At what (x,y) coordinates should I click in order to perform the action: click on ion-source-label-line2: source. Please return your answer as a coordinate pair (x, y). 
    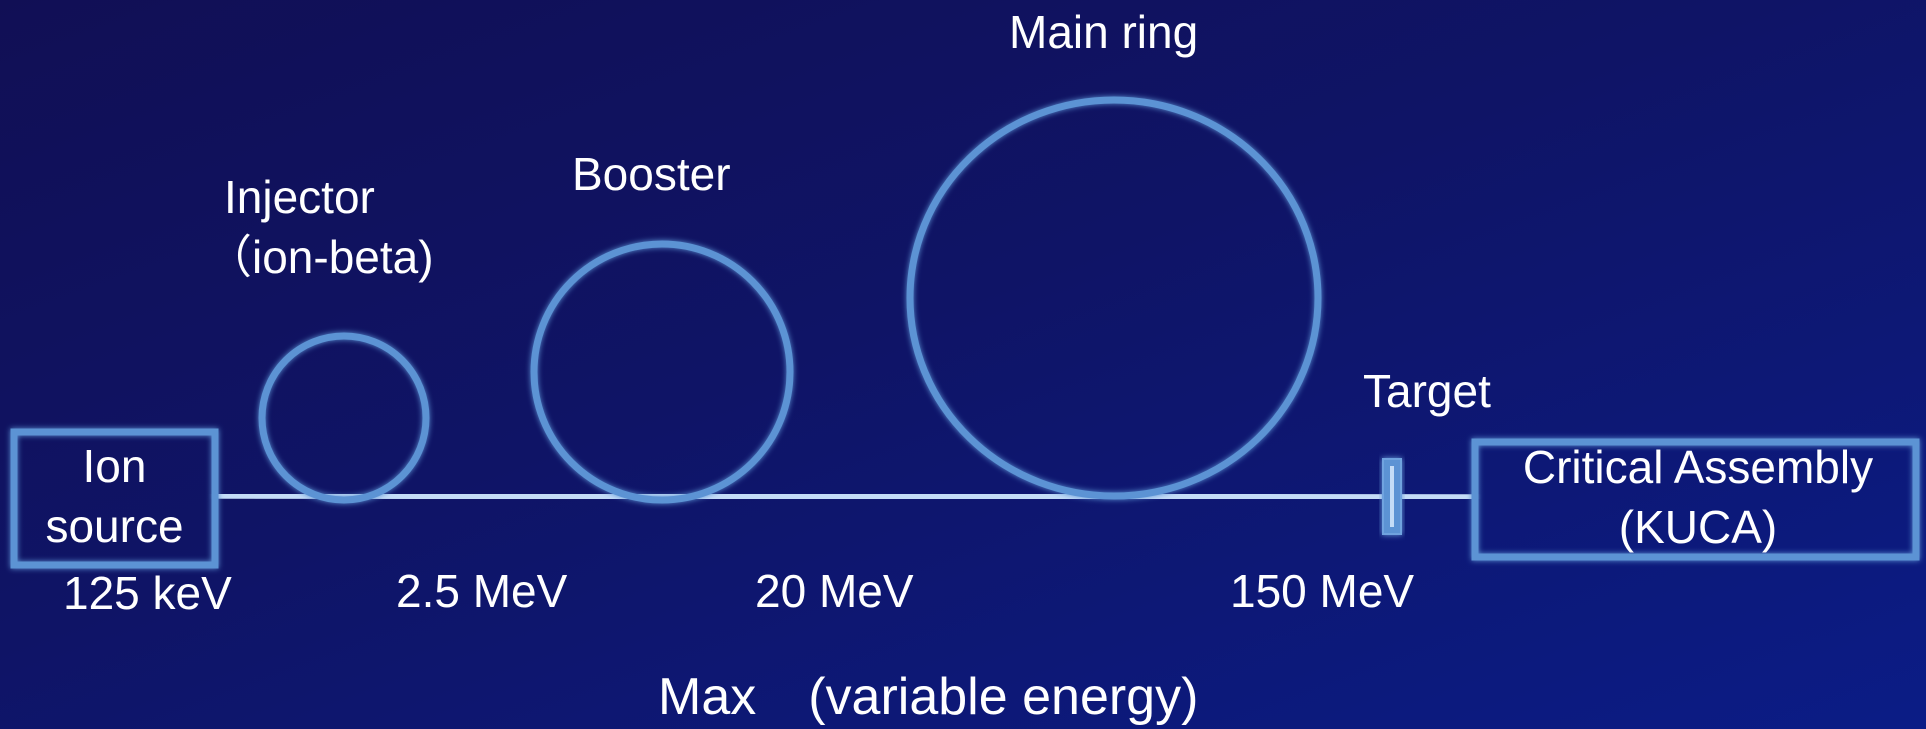
    Looking at the image, I should click on (114, 526).